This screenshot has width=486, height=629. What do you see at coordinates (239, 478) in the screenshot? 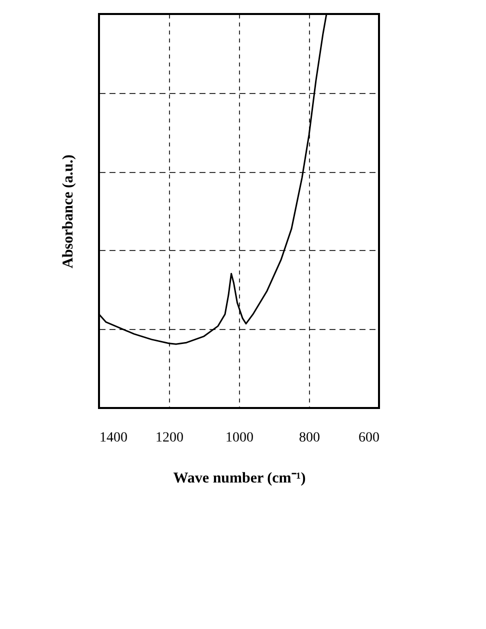
I see `x-axis-title: Wave number (cm⁻¹)` at bounding box center [239, 478].